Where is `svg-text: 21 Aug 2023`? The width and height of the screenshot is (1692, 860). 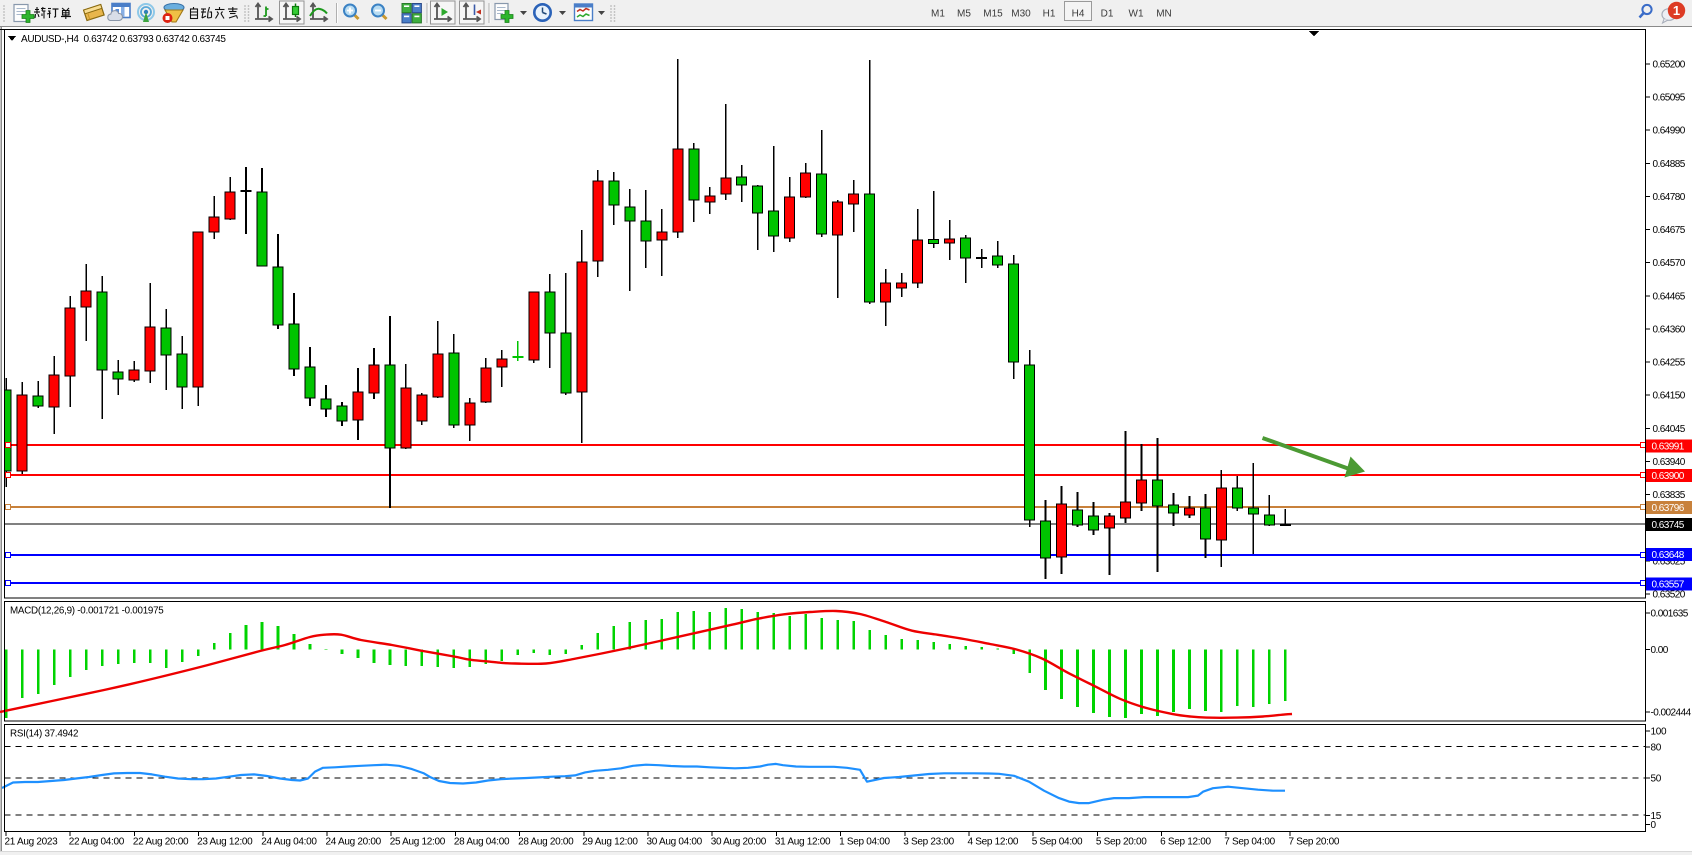
svg-text: 21 Aug 2023 is located at coordinates (32, 842).